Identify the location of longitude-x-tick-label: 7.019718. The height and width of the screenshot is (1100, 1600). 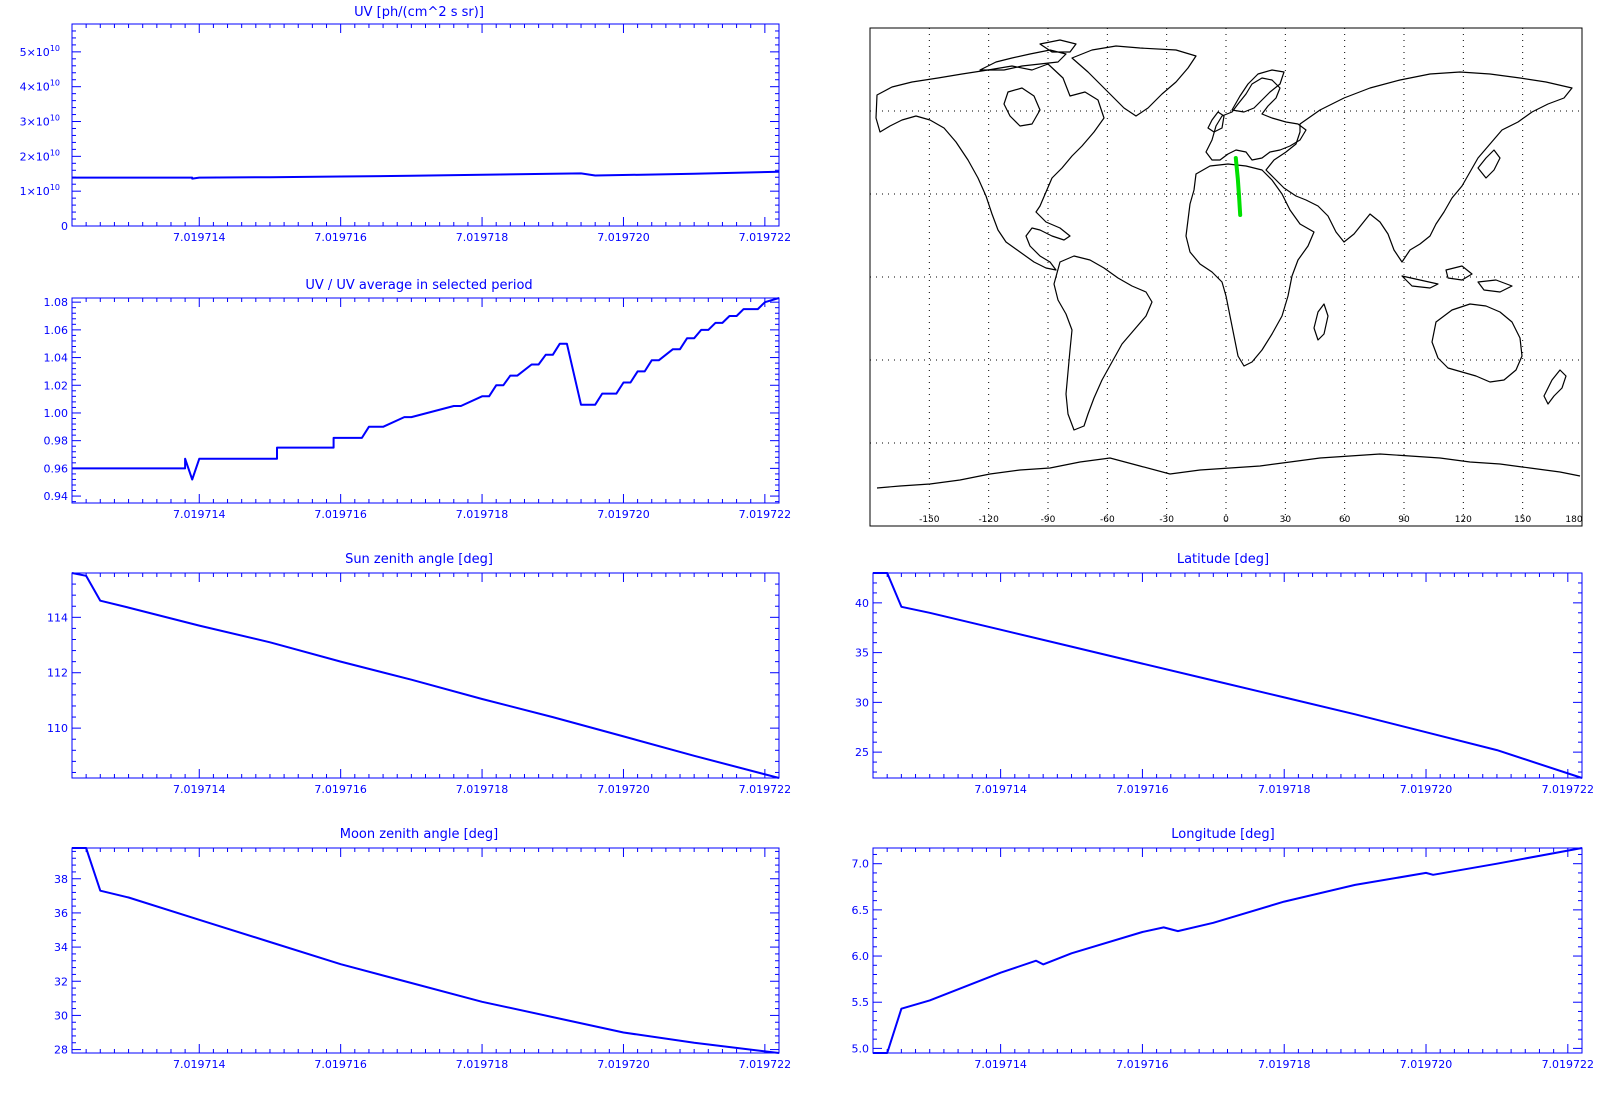
(1284, 1064).